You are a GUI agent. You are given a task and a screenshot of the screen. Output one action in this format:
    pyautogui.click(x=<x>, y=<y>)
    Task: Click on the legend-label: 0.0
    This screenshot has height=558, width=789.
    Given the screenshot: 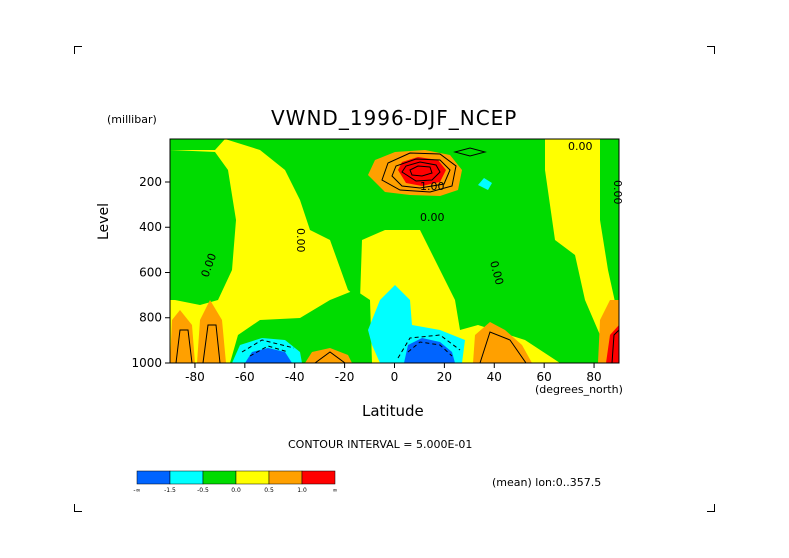 What is the action you would take?
    pyautogui.click(x=236, y=490)
    